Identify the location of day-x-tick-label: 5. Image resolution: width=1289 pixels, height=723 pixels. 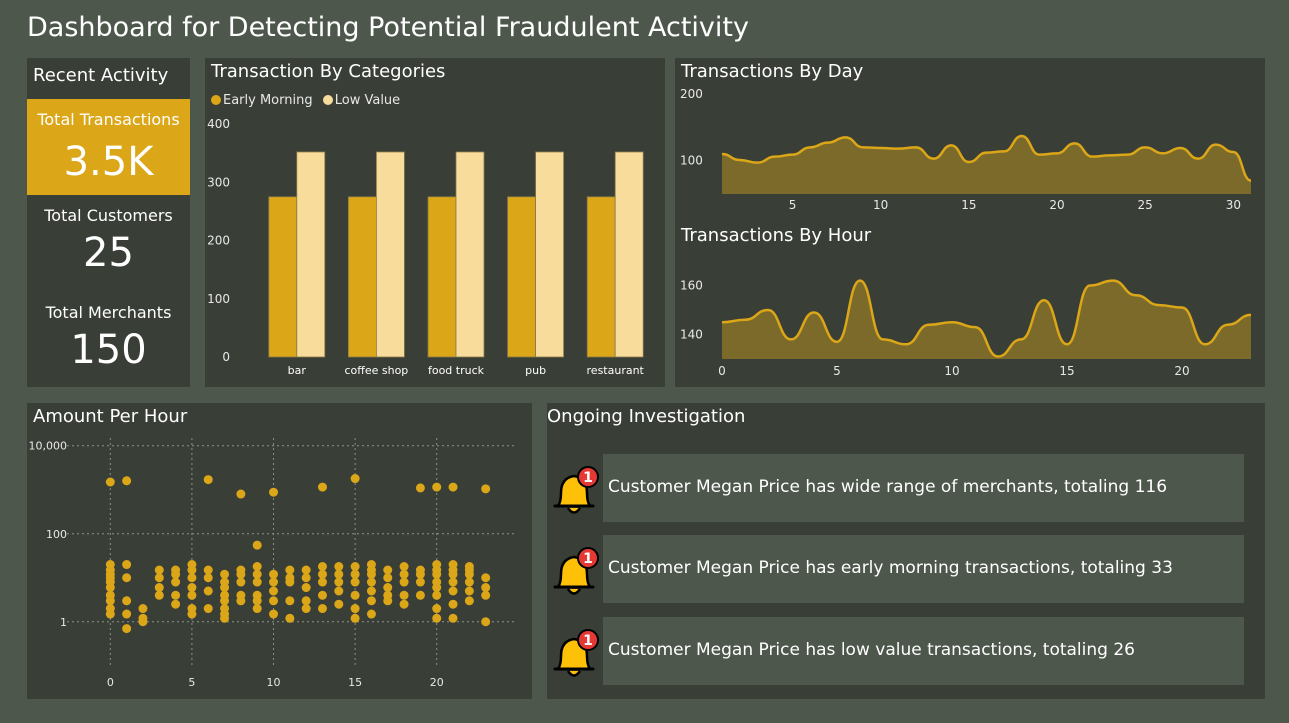
(793, 205).